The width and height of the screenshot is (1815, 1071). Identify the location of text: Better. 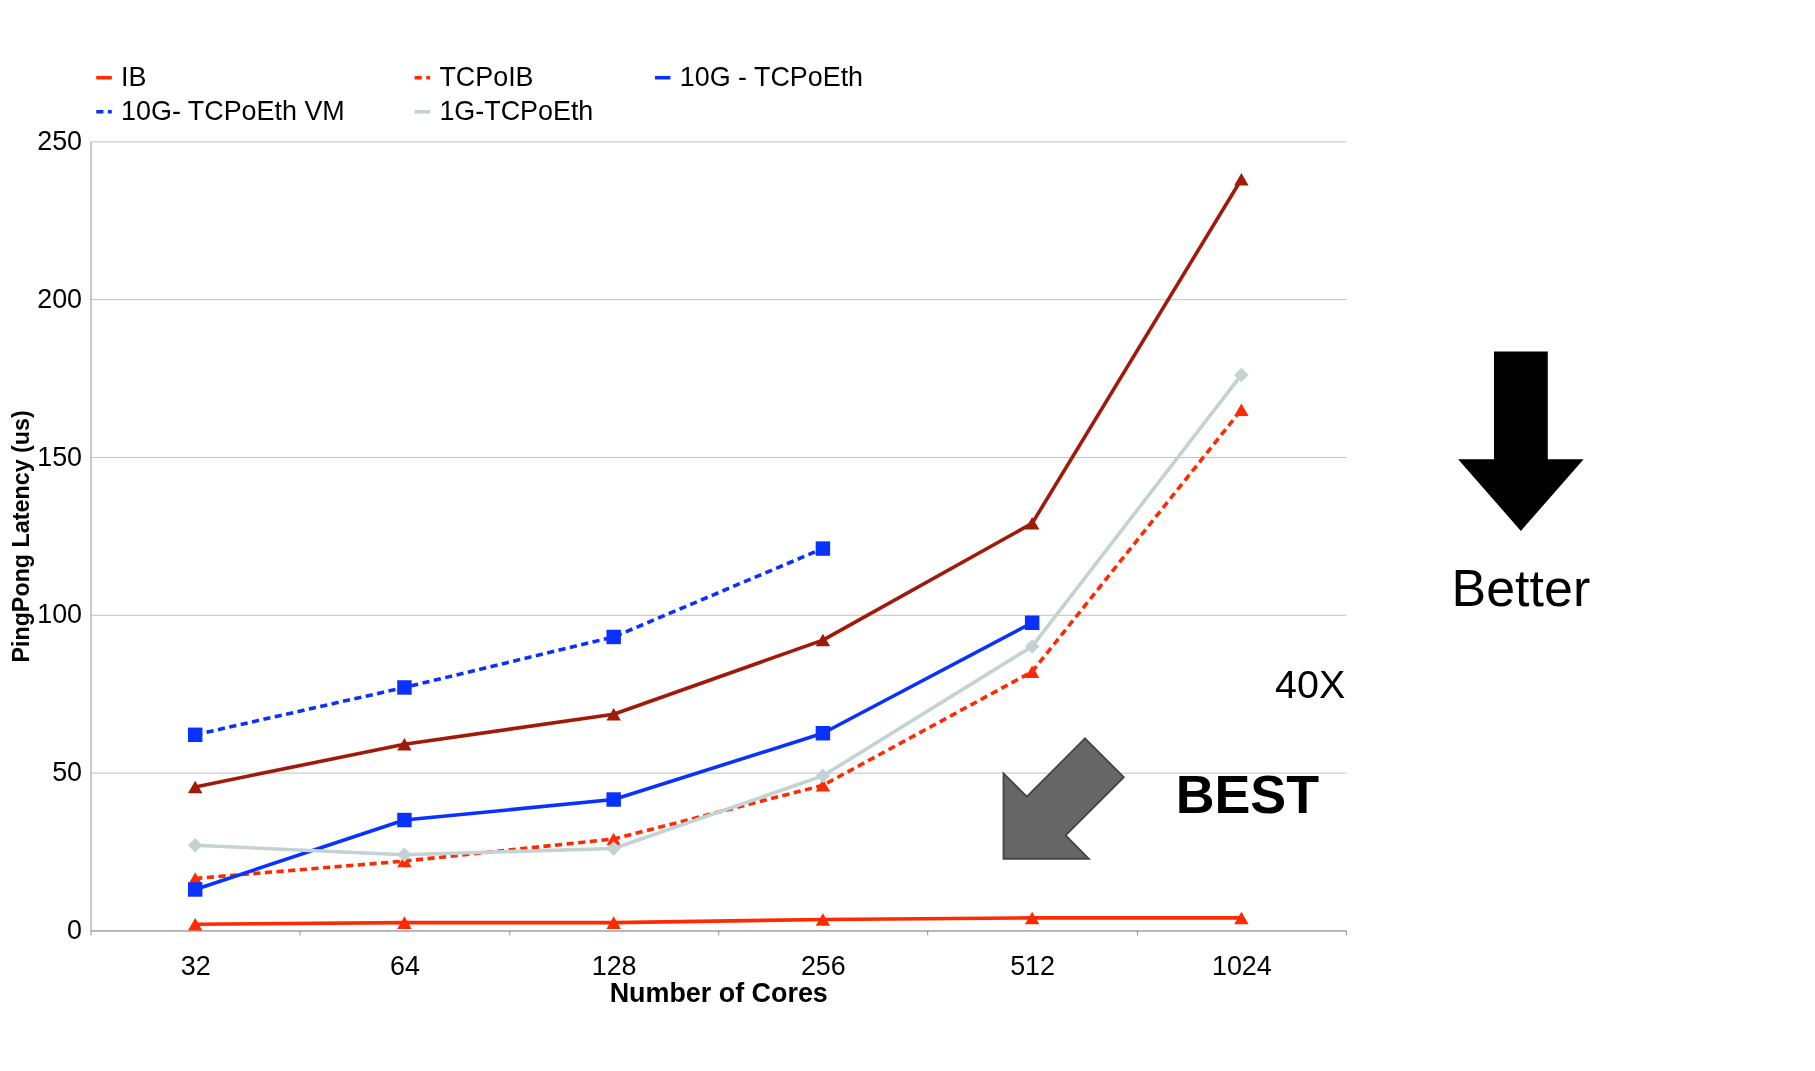
(1521, 588).